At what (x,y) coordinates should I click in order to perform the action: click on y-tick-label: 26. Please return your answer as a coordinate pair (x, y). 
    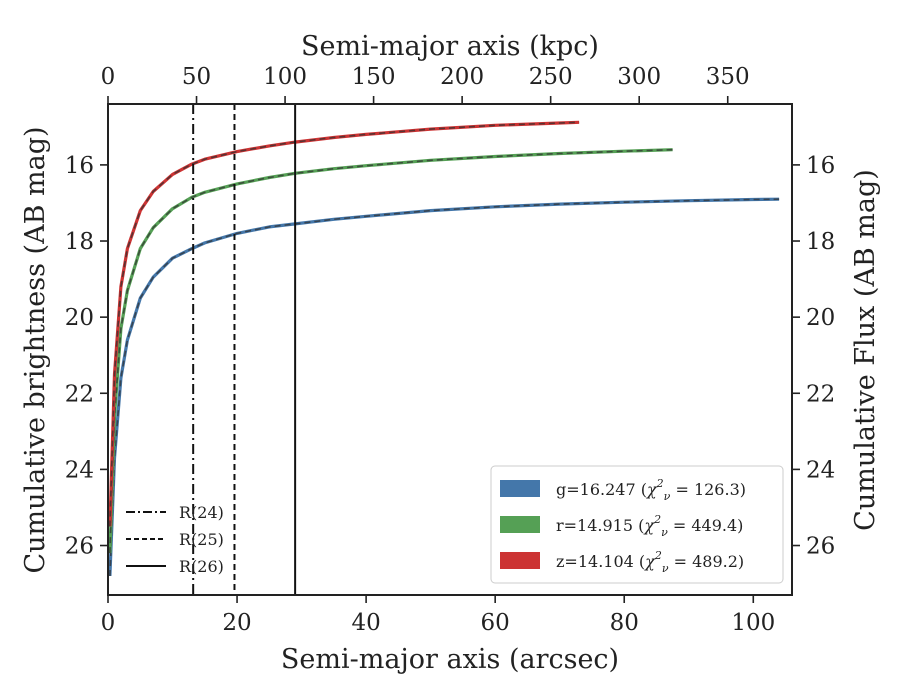
    Looking at the image, I should click on (79, 547).